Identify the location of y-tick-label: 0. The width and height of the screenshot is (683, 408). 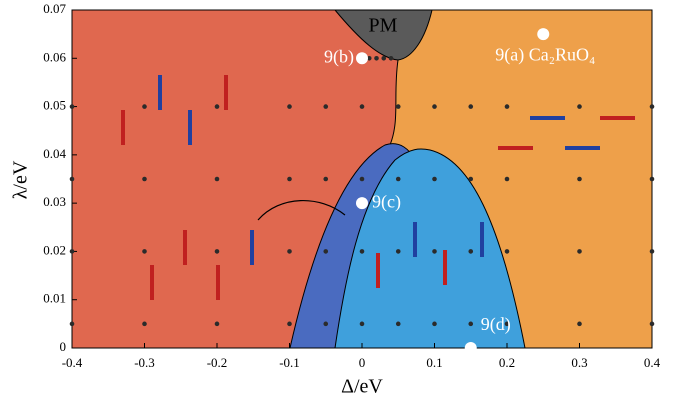
(63, 346).